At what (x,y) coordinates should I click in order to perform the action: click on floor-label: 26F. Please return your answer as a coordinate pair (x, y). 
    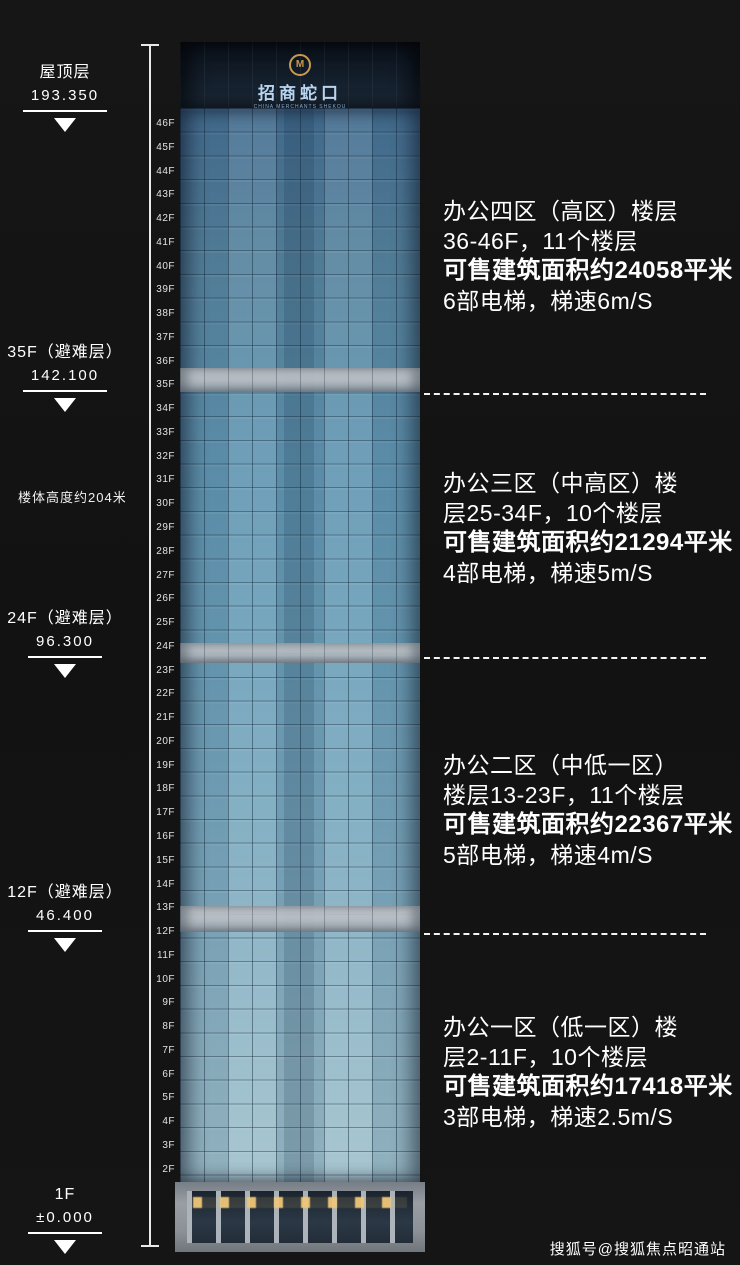
    Looking at the image, I should click on (165, 599).